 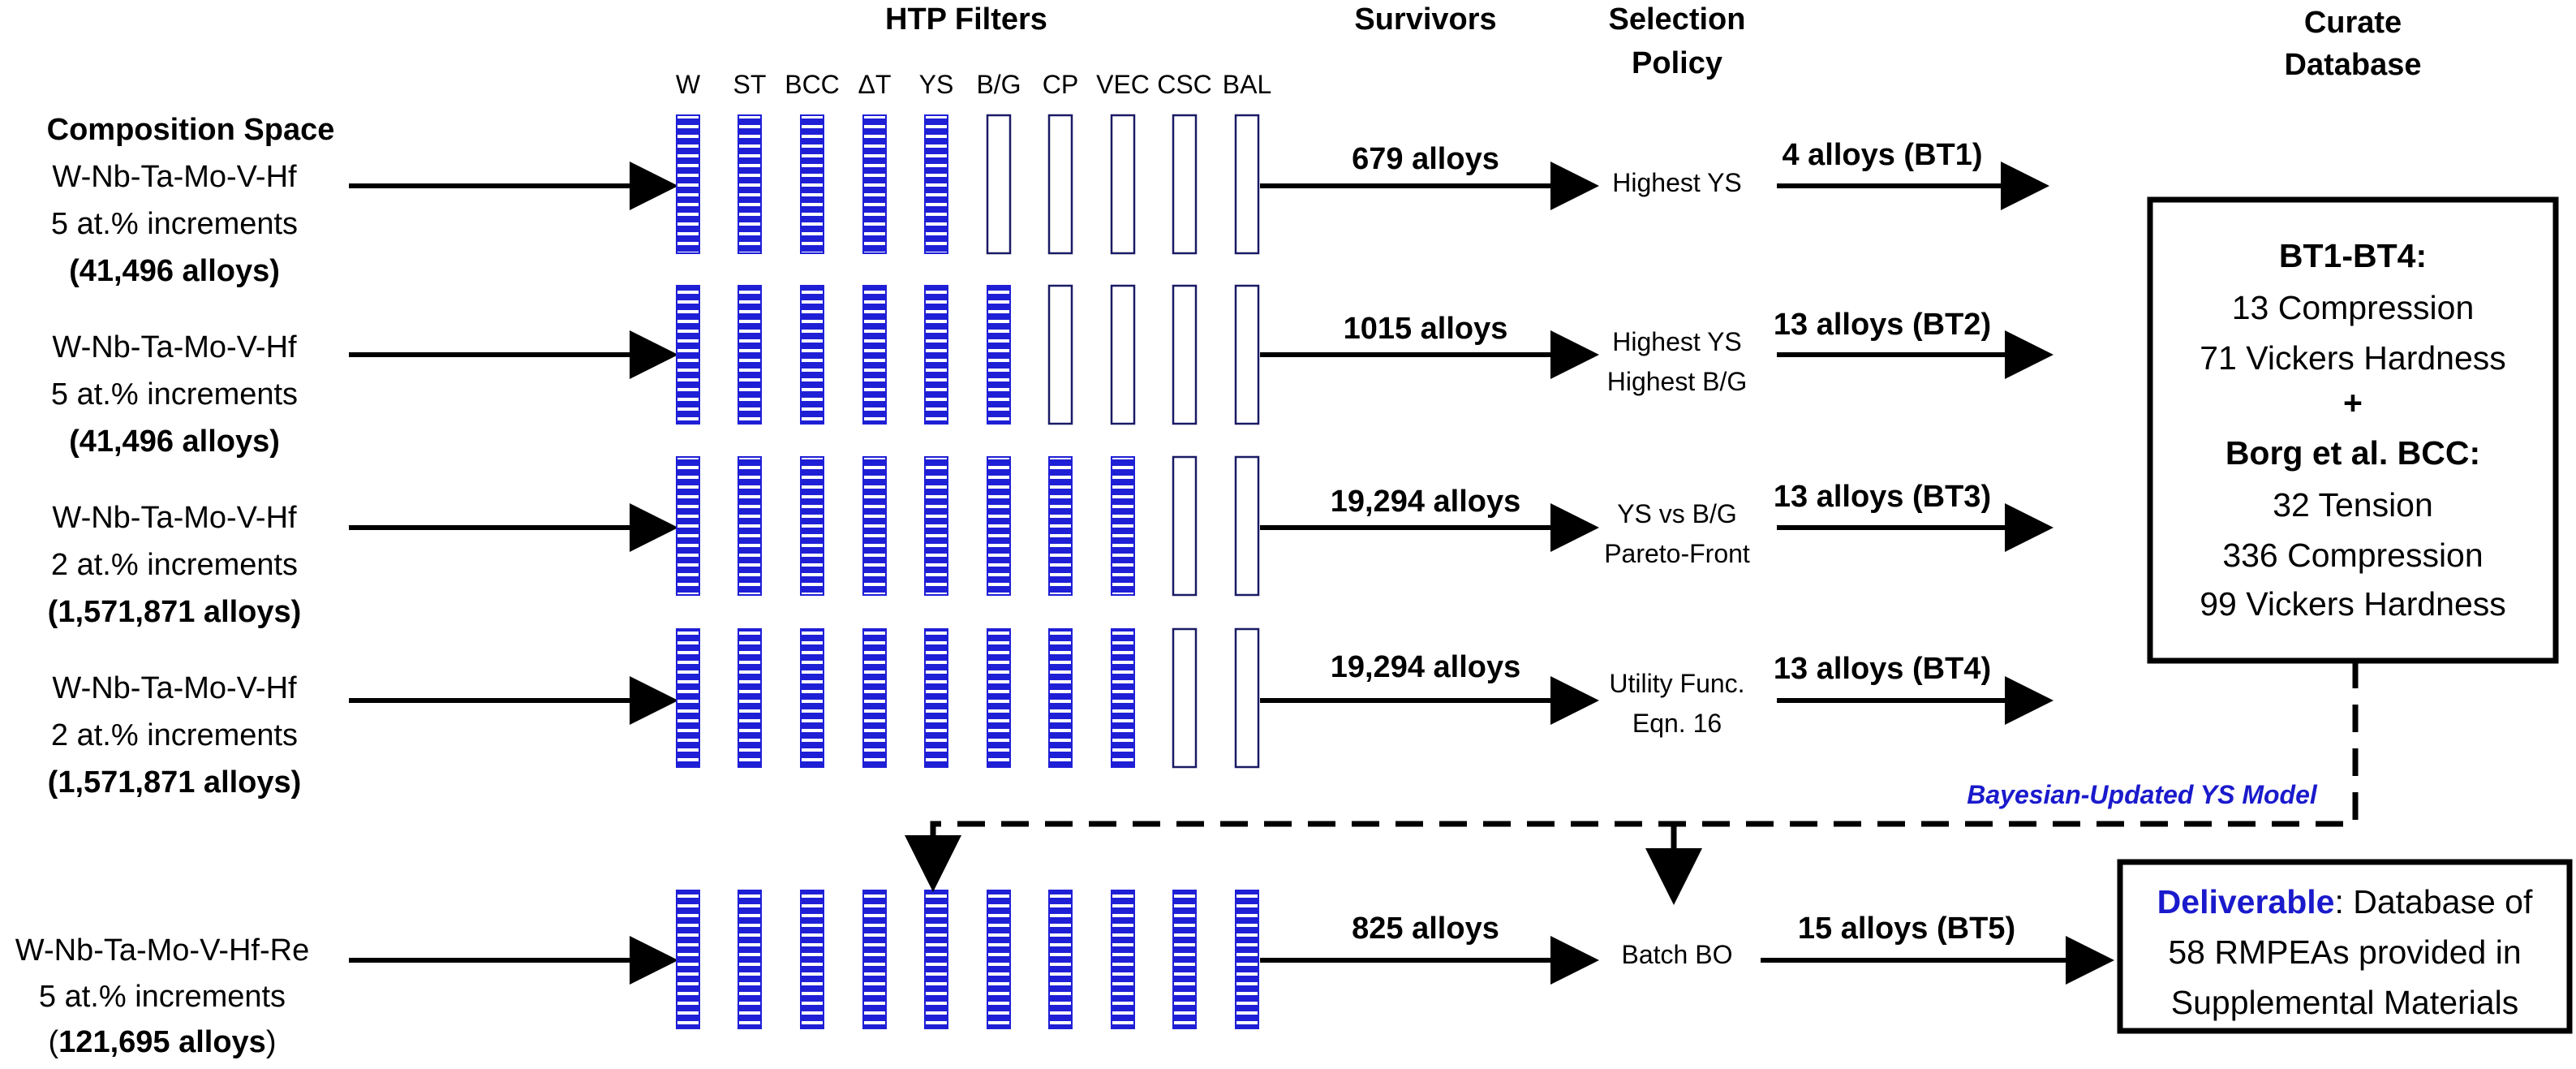 What do you see at coordinates (174, 224) in the screenshot?
I see `composition-increment: 5 at.% increments` at bounding box center [174, 224].